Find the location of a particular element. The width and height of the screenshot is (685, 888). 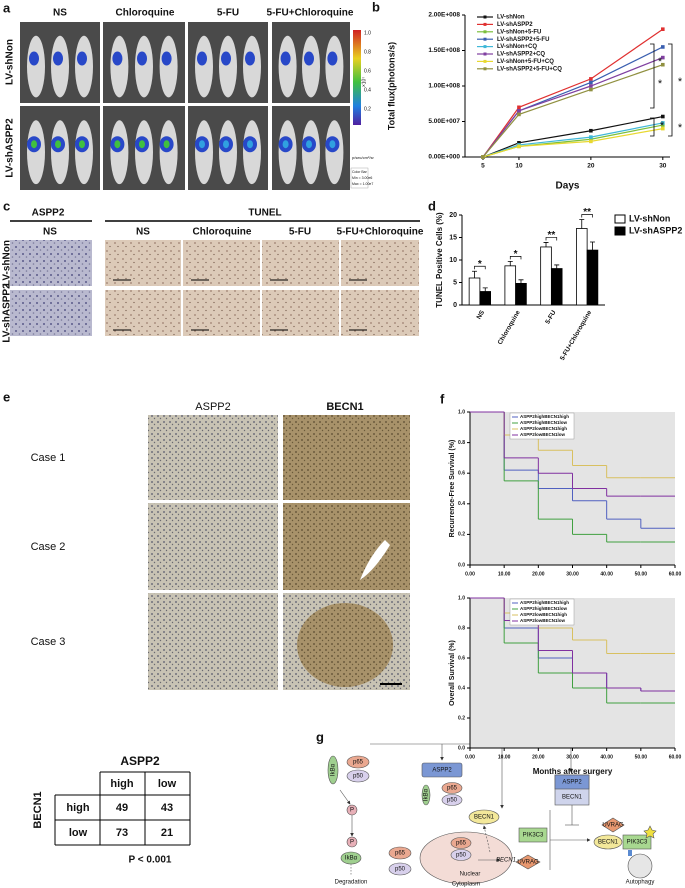

x-tick-label: 5-FU+Chloroquine is located at coordinates (576, 335).